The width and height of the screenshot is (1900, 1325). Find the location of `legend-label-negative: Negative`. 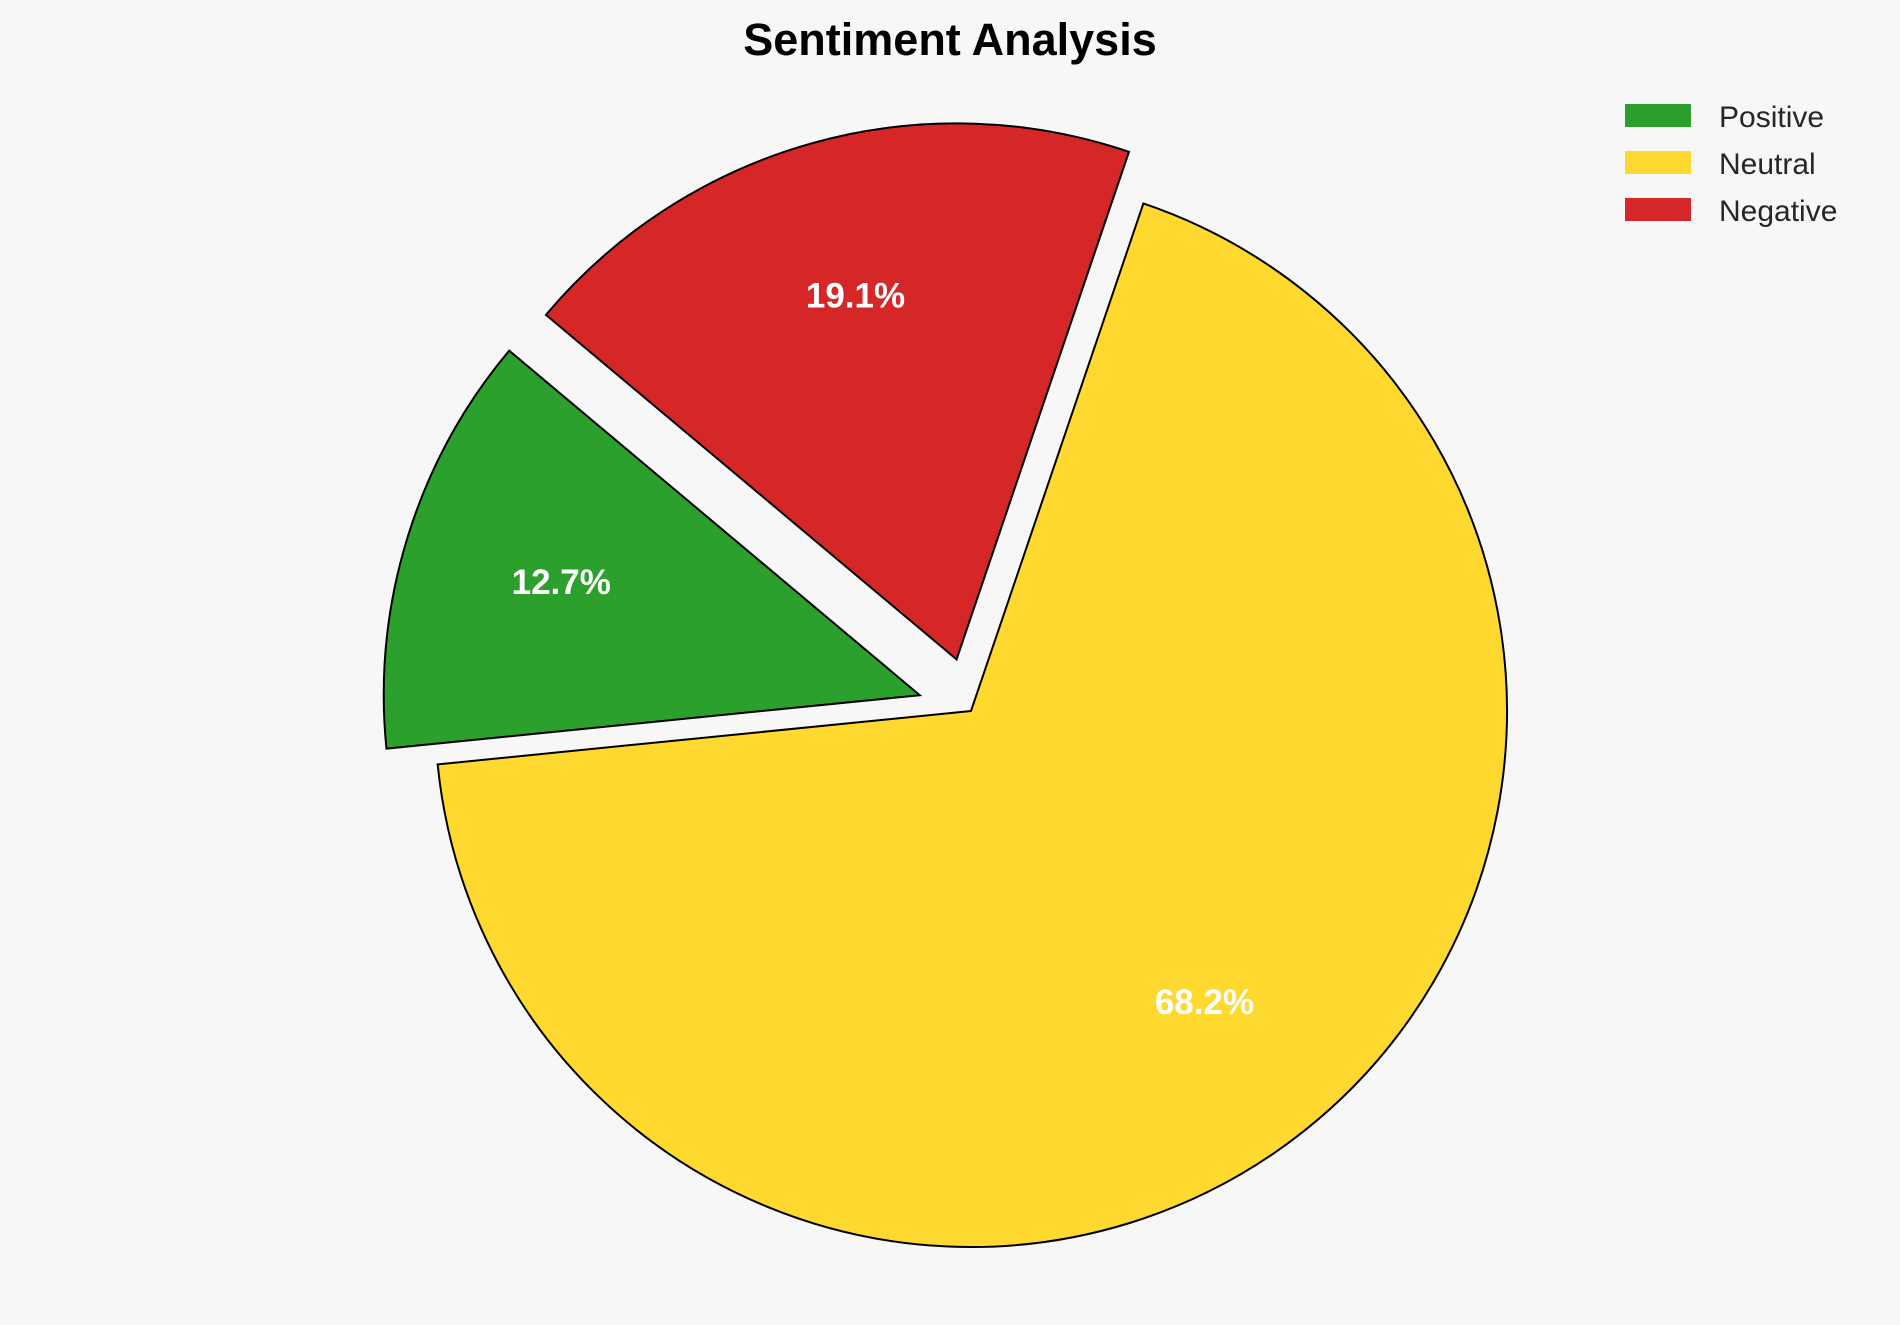

legend-label-negative: Negative is located at coordinates (1778, 211).